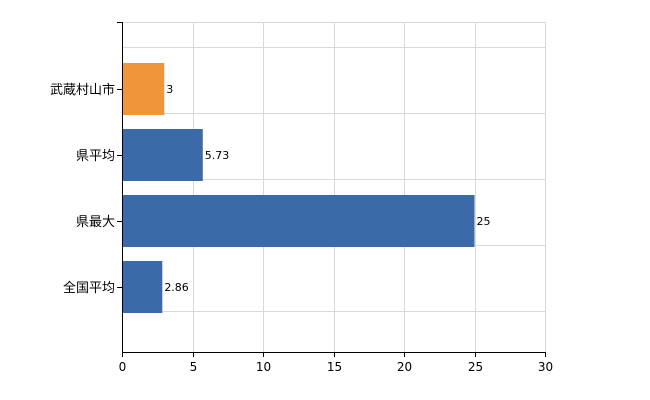 The image size is (650, 400). I want to click on category-label-2: 県最大, so click(95, 222).